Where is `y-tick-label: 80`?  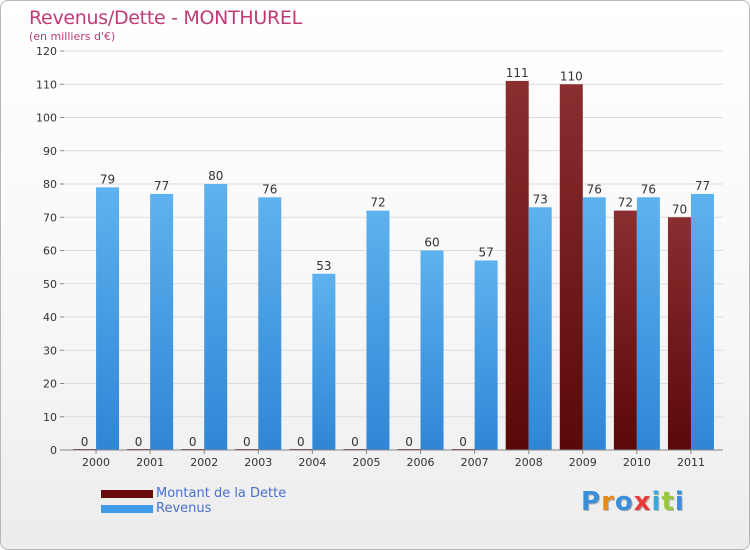 y-tick-label: 80 is located at coordinates (50, 184).